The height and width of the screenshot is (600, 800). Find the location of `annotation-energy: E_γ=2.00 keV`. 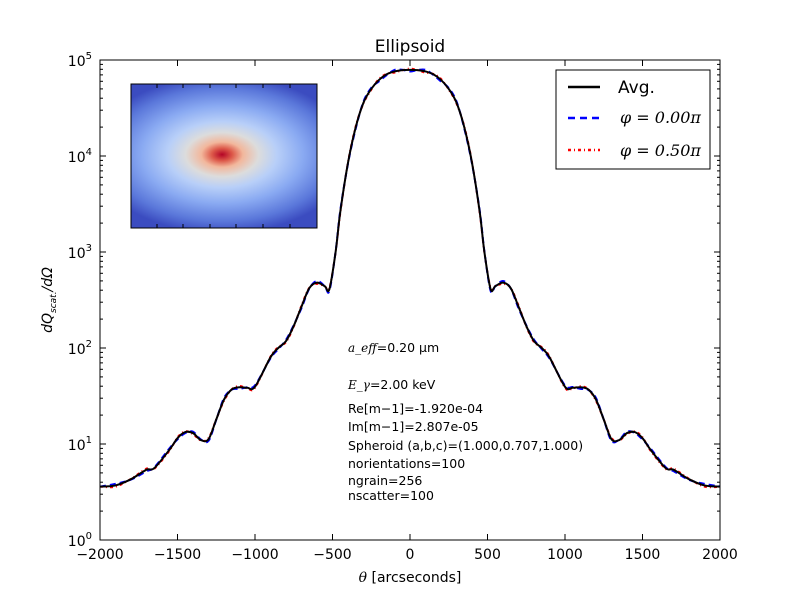

annotation-energy: E_γ=2.00 keV is located at coordinates (391, 384).